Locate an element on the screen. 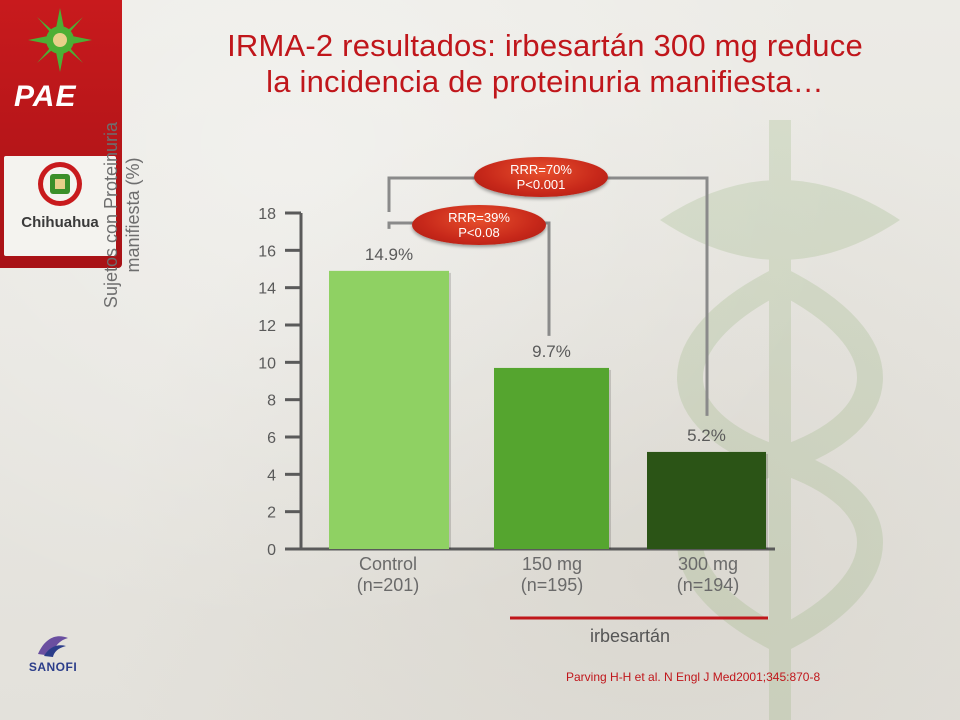 This screenshot has width=960, height=720. chihuahua-shield-icon is located at coordinates (60, 184).